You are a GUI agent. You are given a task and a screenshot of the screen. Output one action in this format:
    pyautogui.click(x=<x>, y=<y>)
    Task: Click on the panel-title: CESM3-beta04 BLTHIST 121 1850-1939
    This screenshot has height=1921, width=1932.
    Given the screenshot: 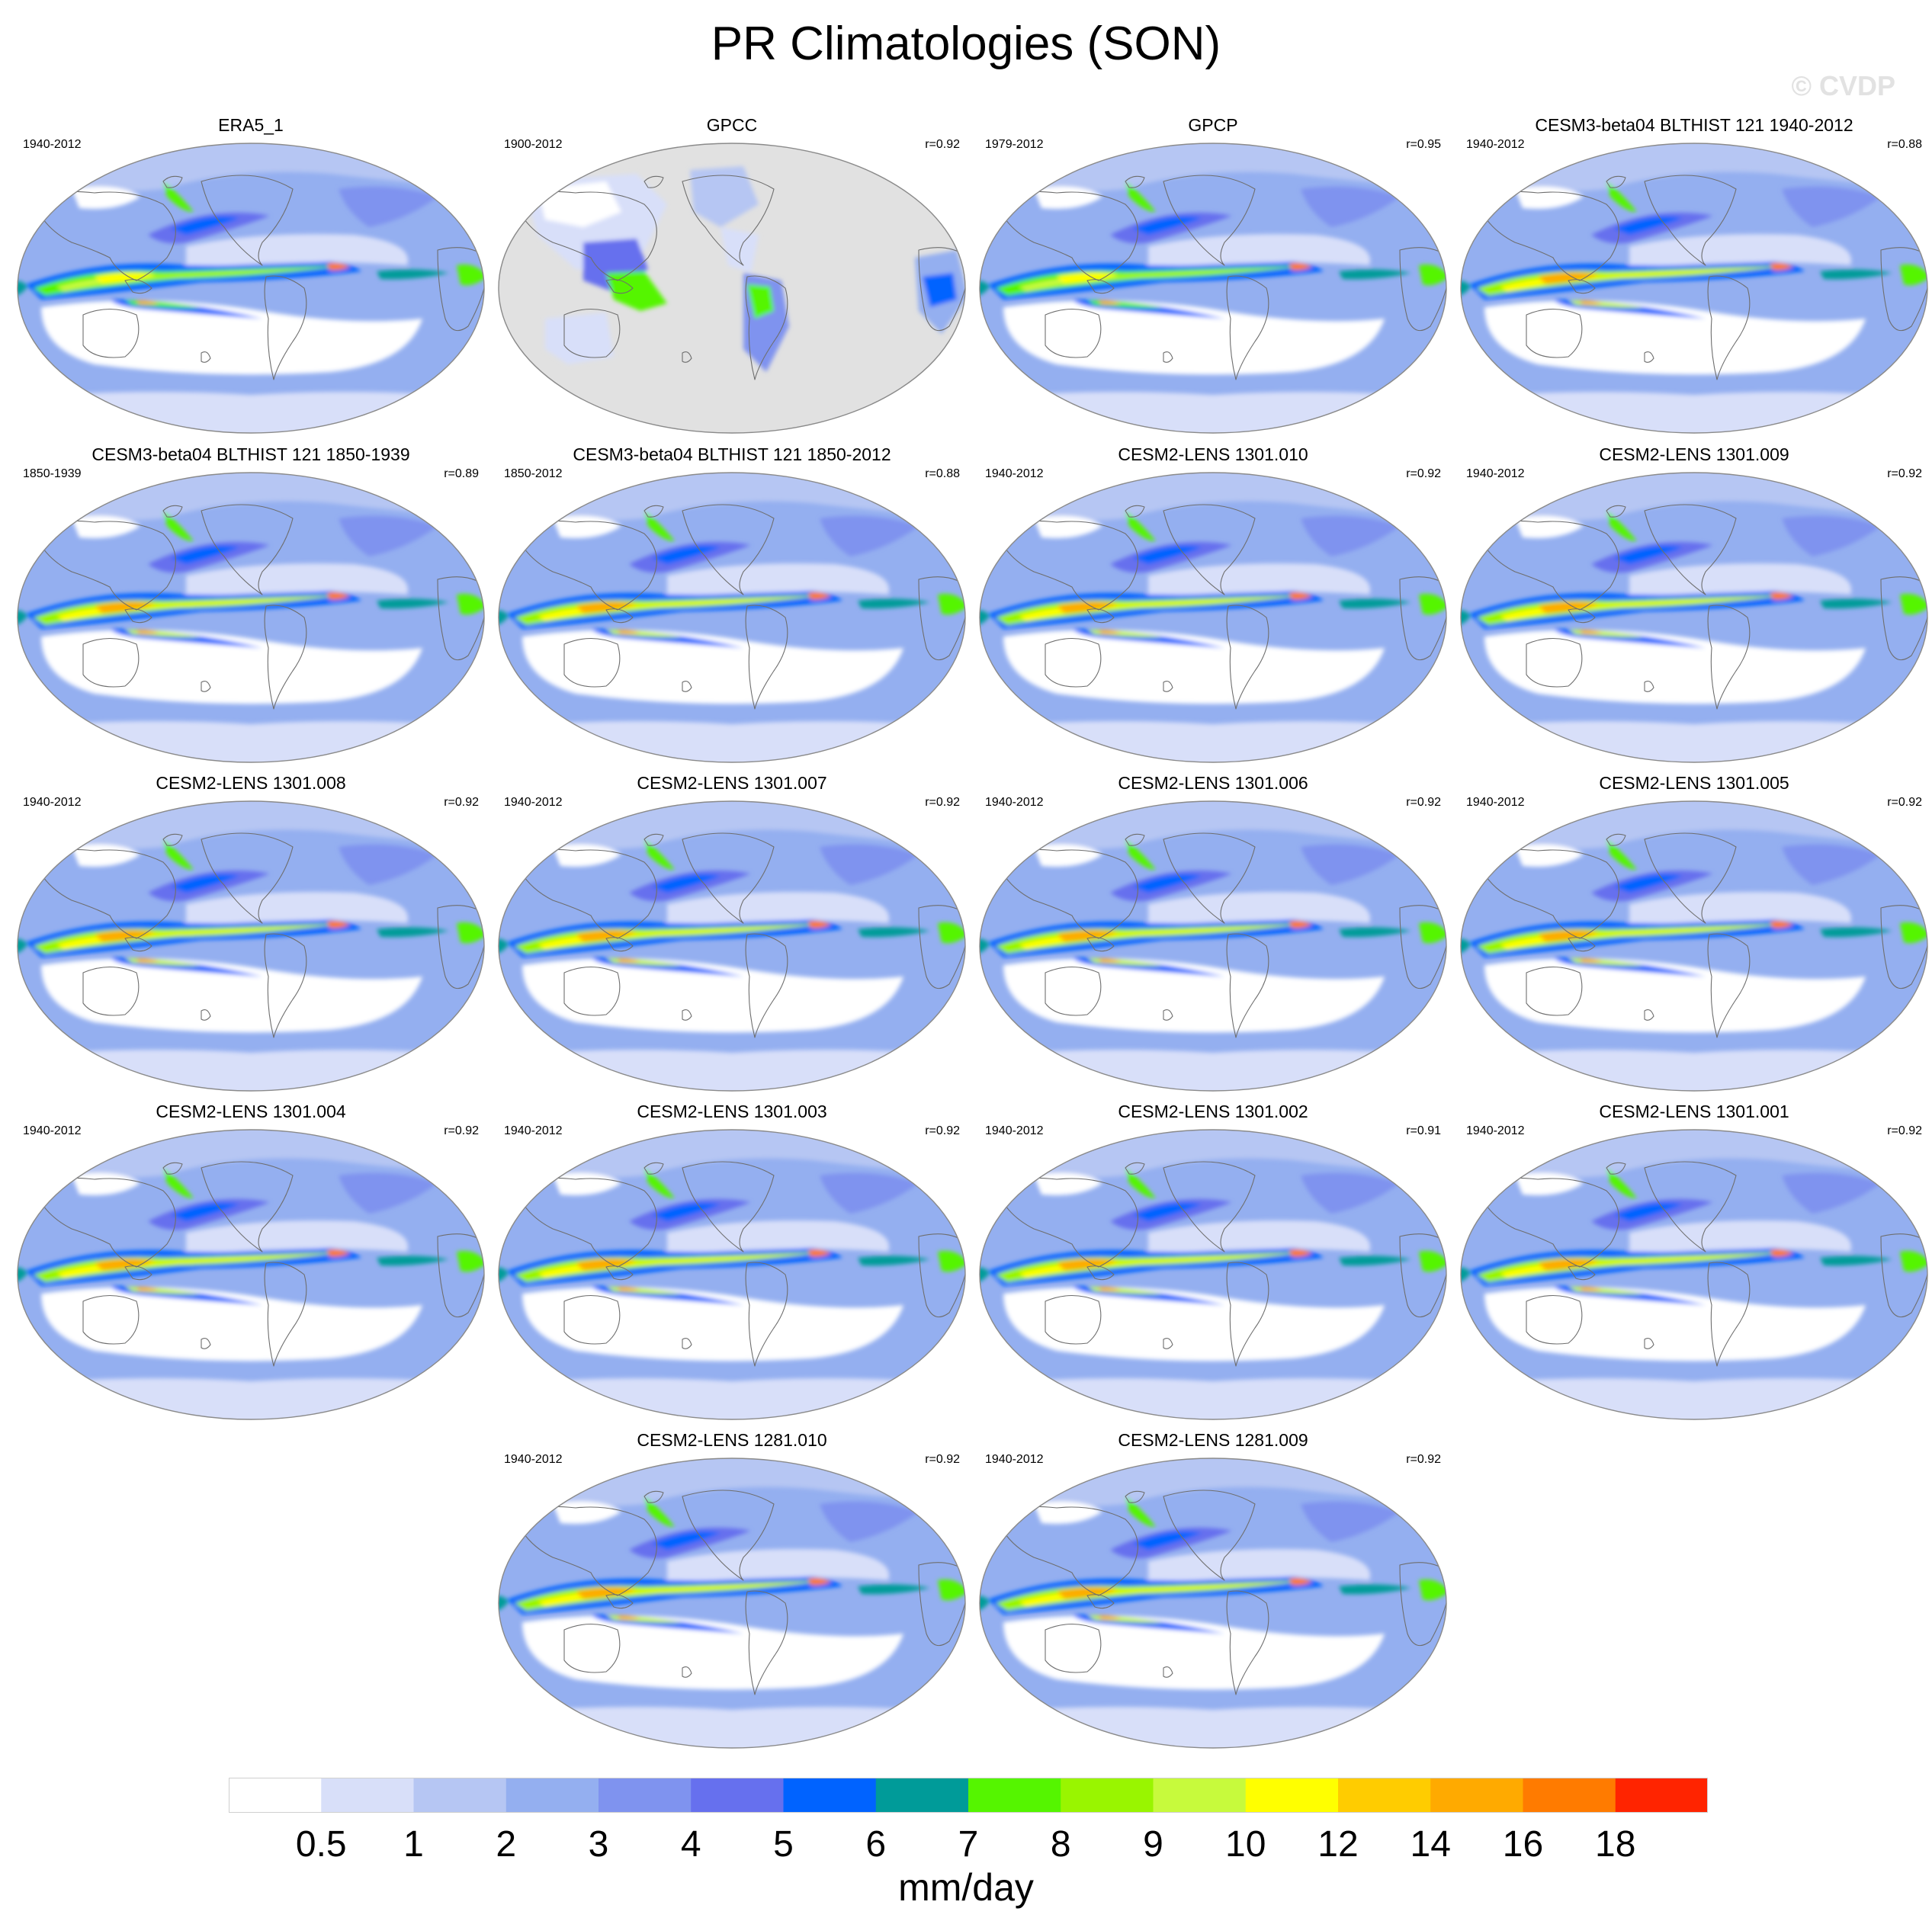 What is the action you would take?
    pyautogui.click(x=251, y=454)
    